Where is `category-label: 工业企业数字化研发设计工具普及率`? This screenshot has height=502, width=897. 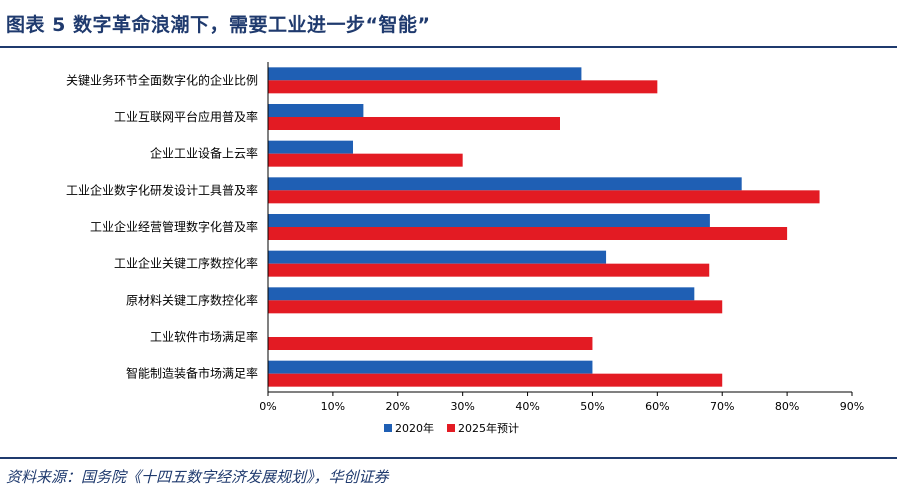 category-label: 工业企业数字化研发设计工具普及率 is located at coordinates (162, 189).